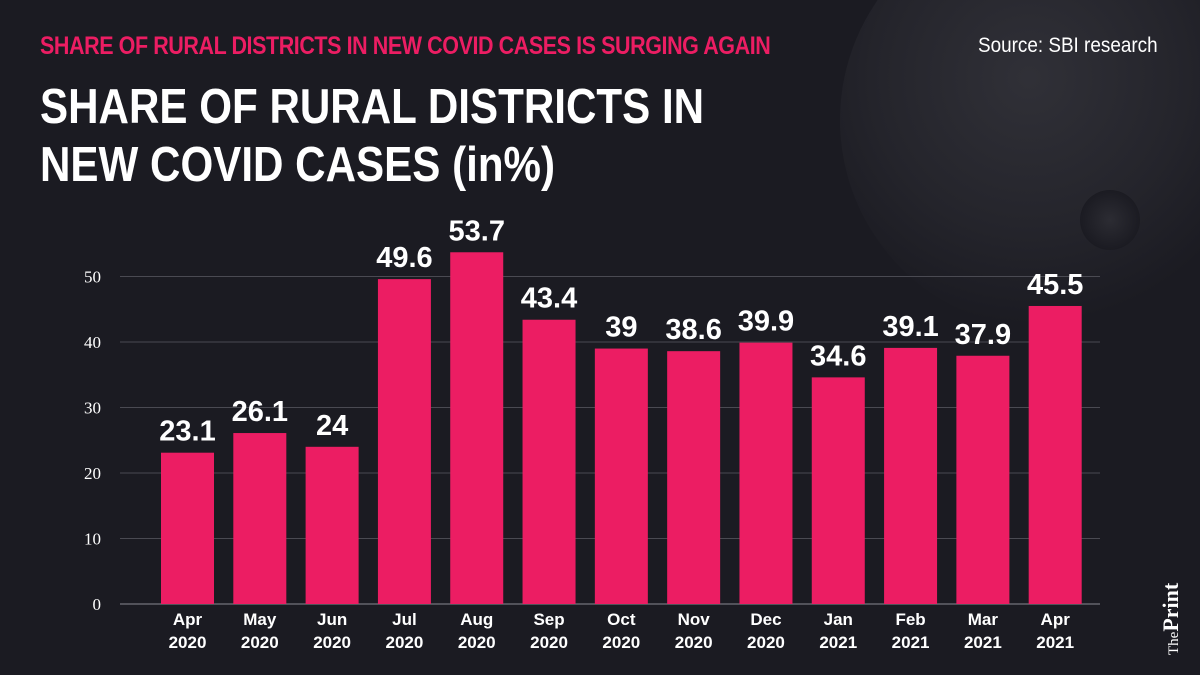  What do you see at coordinates (548, 619) in the screenshot?
I see `x-tick-label: Sep` at bounding box center [548, 619].